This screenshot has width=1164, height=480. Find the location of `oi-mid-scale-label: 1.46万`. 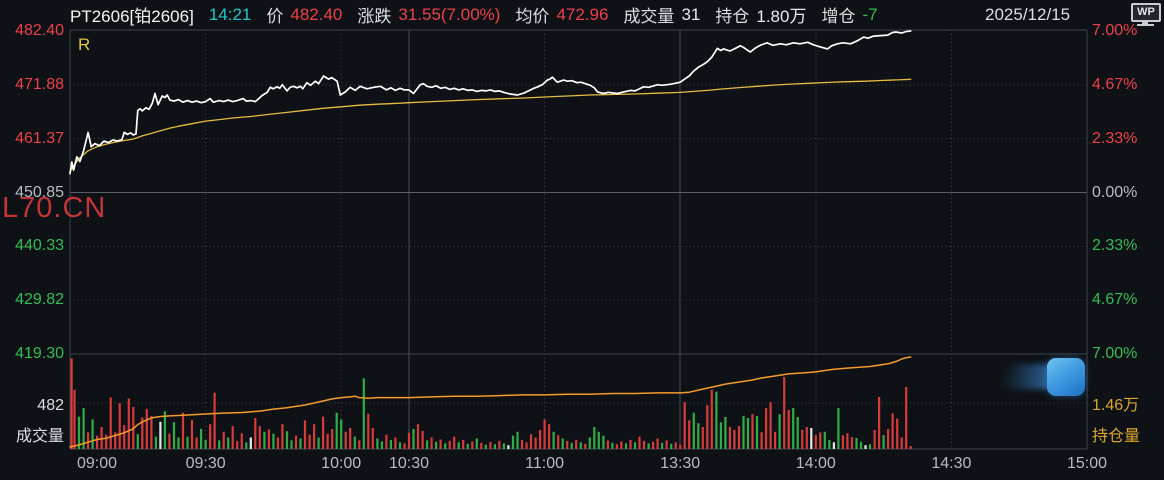

oi-mid-scale-label: 1.46万 is located at coordinates (1116, 405).